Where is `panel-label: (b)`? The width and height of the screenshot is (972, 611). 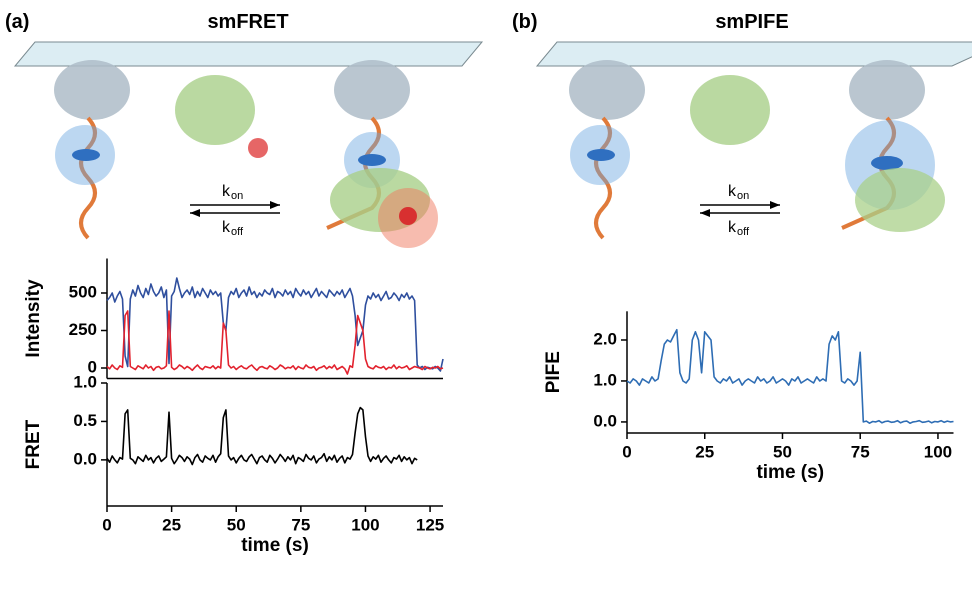
panel-label: (b) is located at coordinates (525, 22).